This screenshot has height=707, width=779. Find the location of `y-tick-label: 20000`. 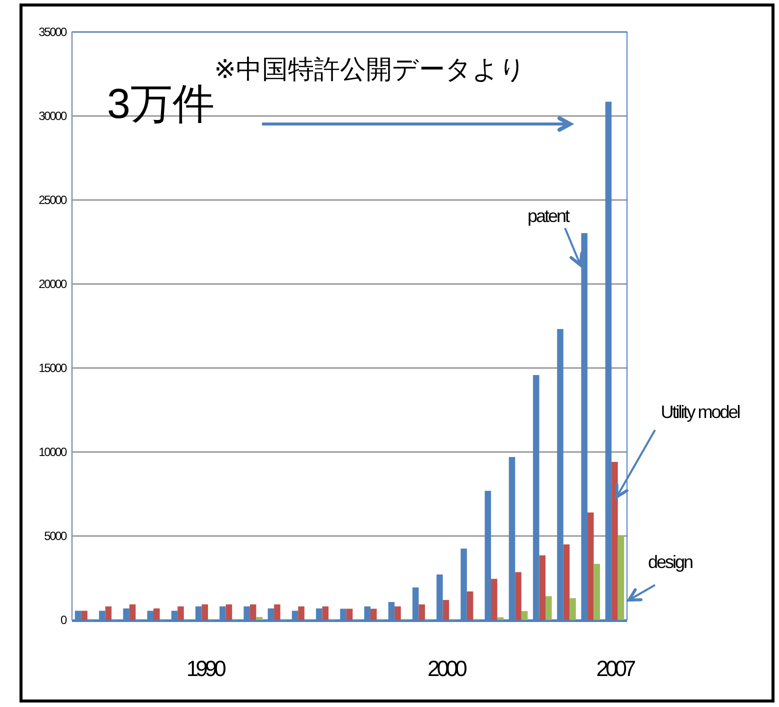

y-tick-label: 20000 is located at coordinates (53, 284).